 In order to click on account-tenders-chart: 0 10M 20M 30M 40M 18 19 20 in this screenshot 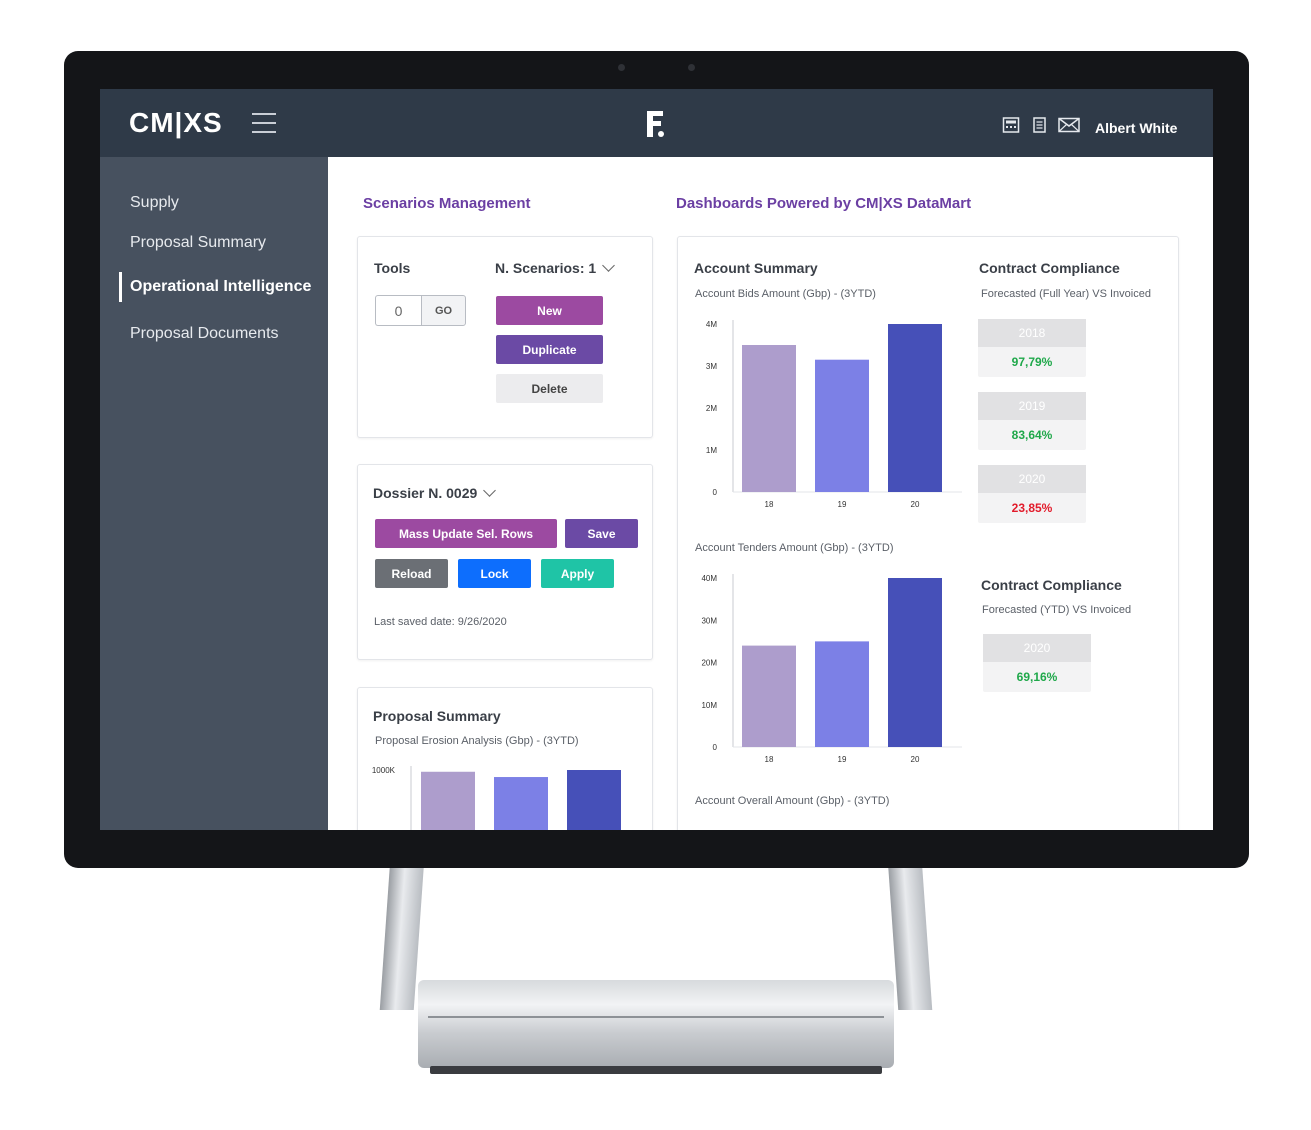, I will do `click(831, 669)`.